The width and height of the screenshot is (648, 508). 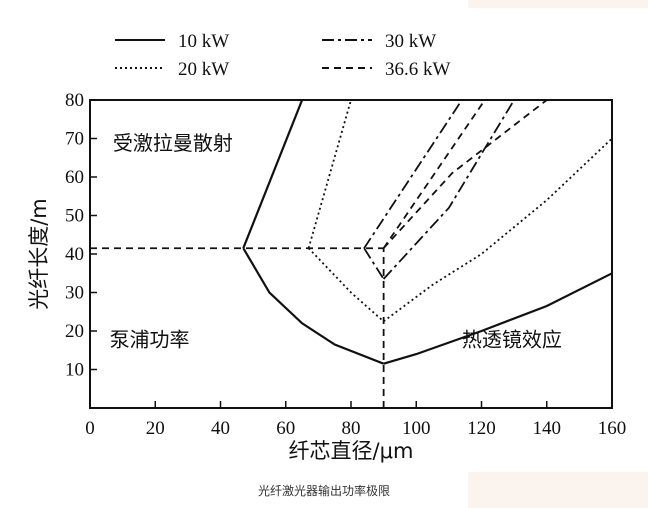 I want to click on legend-label: 30 kW, so click(x=410, y=41).